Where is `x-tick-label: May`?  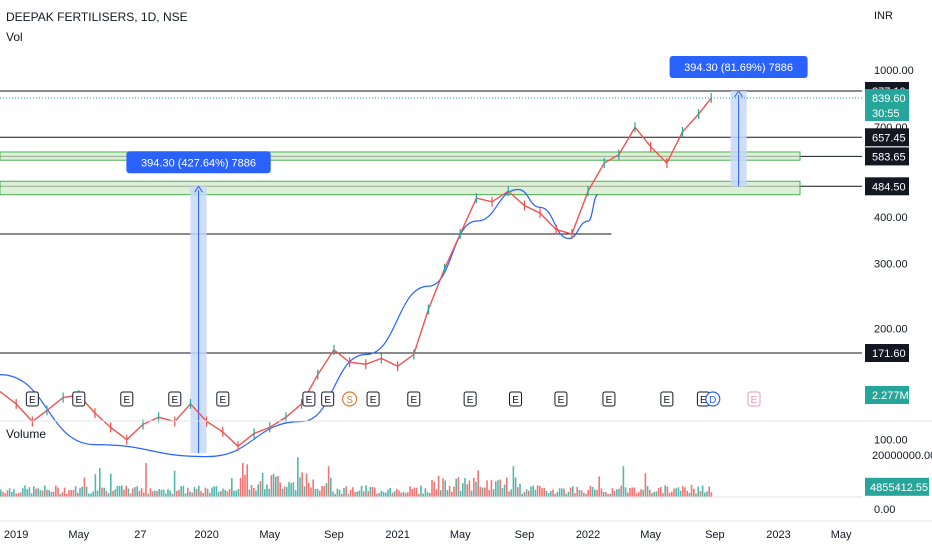
x-tick-label: May is located at coordinates (460, 535).